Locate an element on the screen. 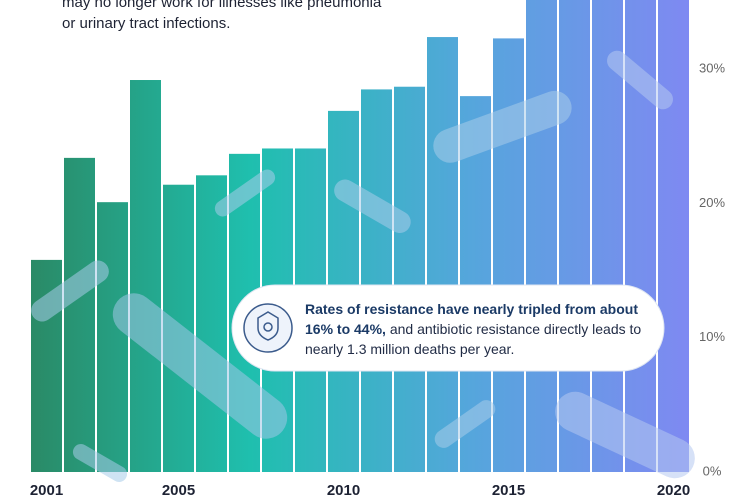 The image size is (740, 500). y-tick-label: 0% is located at coordinates (712, 470).